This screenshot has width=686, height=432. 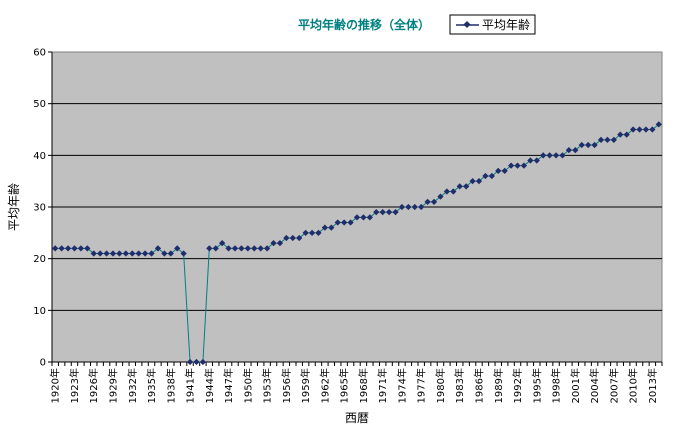 What do you see at coordinates (459, 385) in the screenshot?
I see `x-tick-label: 1983年` at bounding box center [459, 385].